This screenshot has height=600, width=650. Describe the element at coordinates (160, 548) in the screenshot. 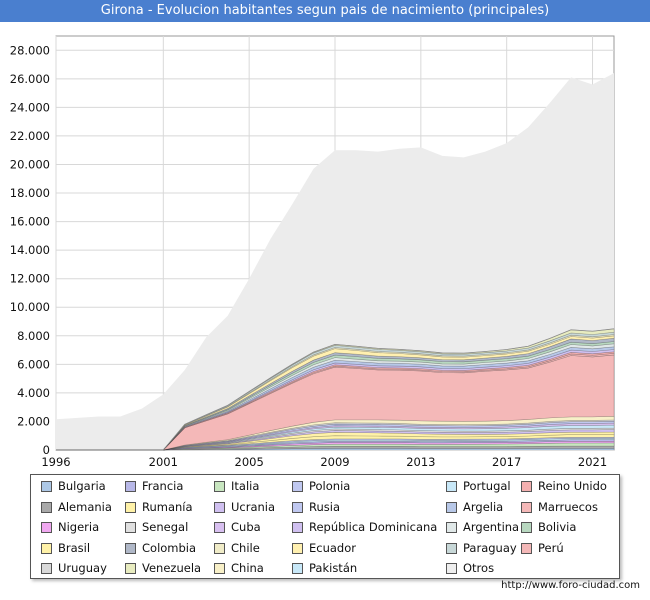

I see `legend-item-colombia: Colombia` at that location.